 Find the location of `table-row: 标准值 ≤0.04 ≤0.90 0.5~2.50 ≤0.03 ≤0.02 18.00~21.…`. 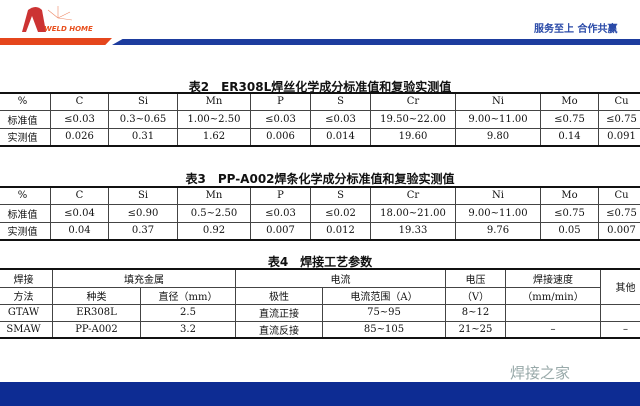

table-row: 标准值 ≤0.04 ≤0.90 0.5~2.50 ≤0.03 ≤0.02 18.00~21.… is located at coordinates (320, 213).